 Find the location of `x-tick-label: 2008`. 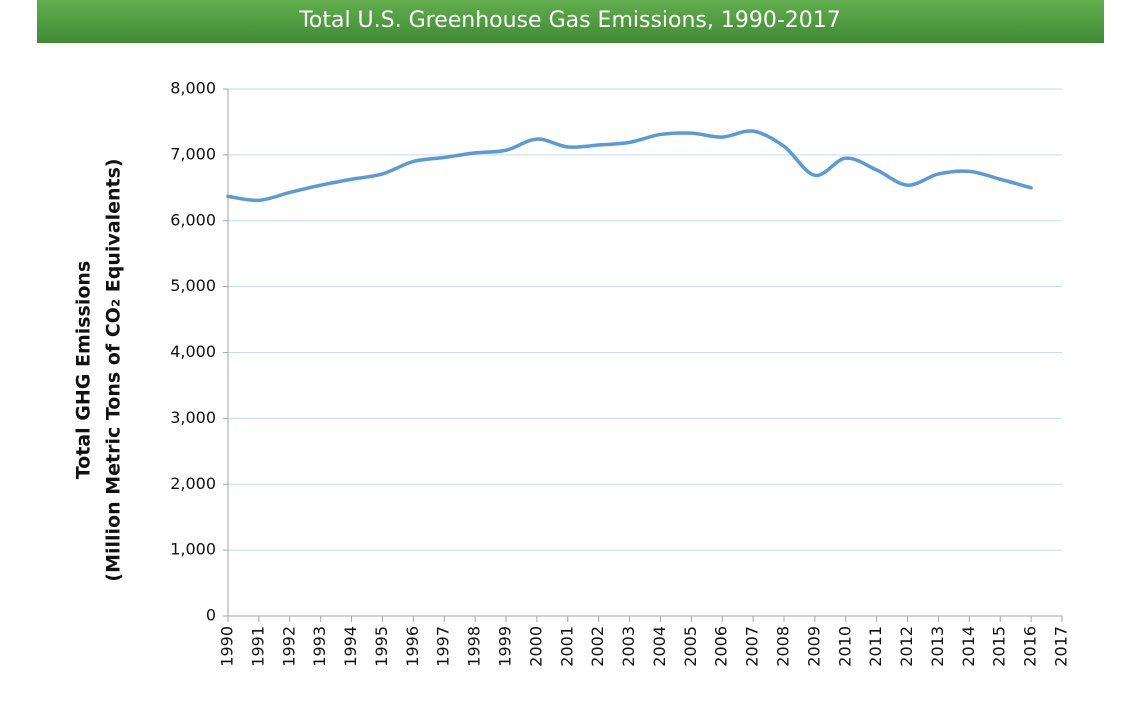

x-tick-label: 2008 is located at coordinates (783, 646).